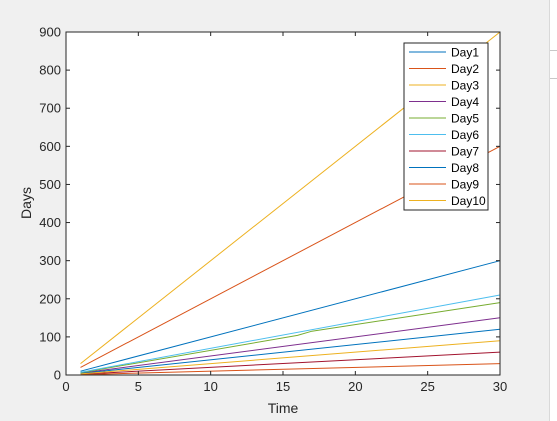 The image size is (557, 421). I want to click on window-right-edge, so click(553, 210).